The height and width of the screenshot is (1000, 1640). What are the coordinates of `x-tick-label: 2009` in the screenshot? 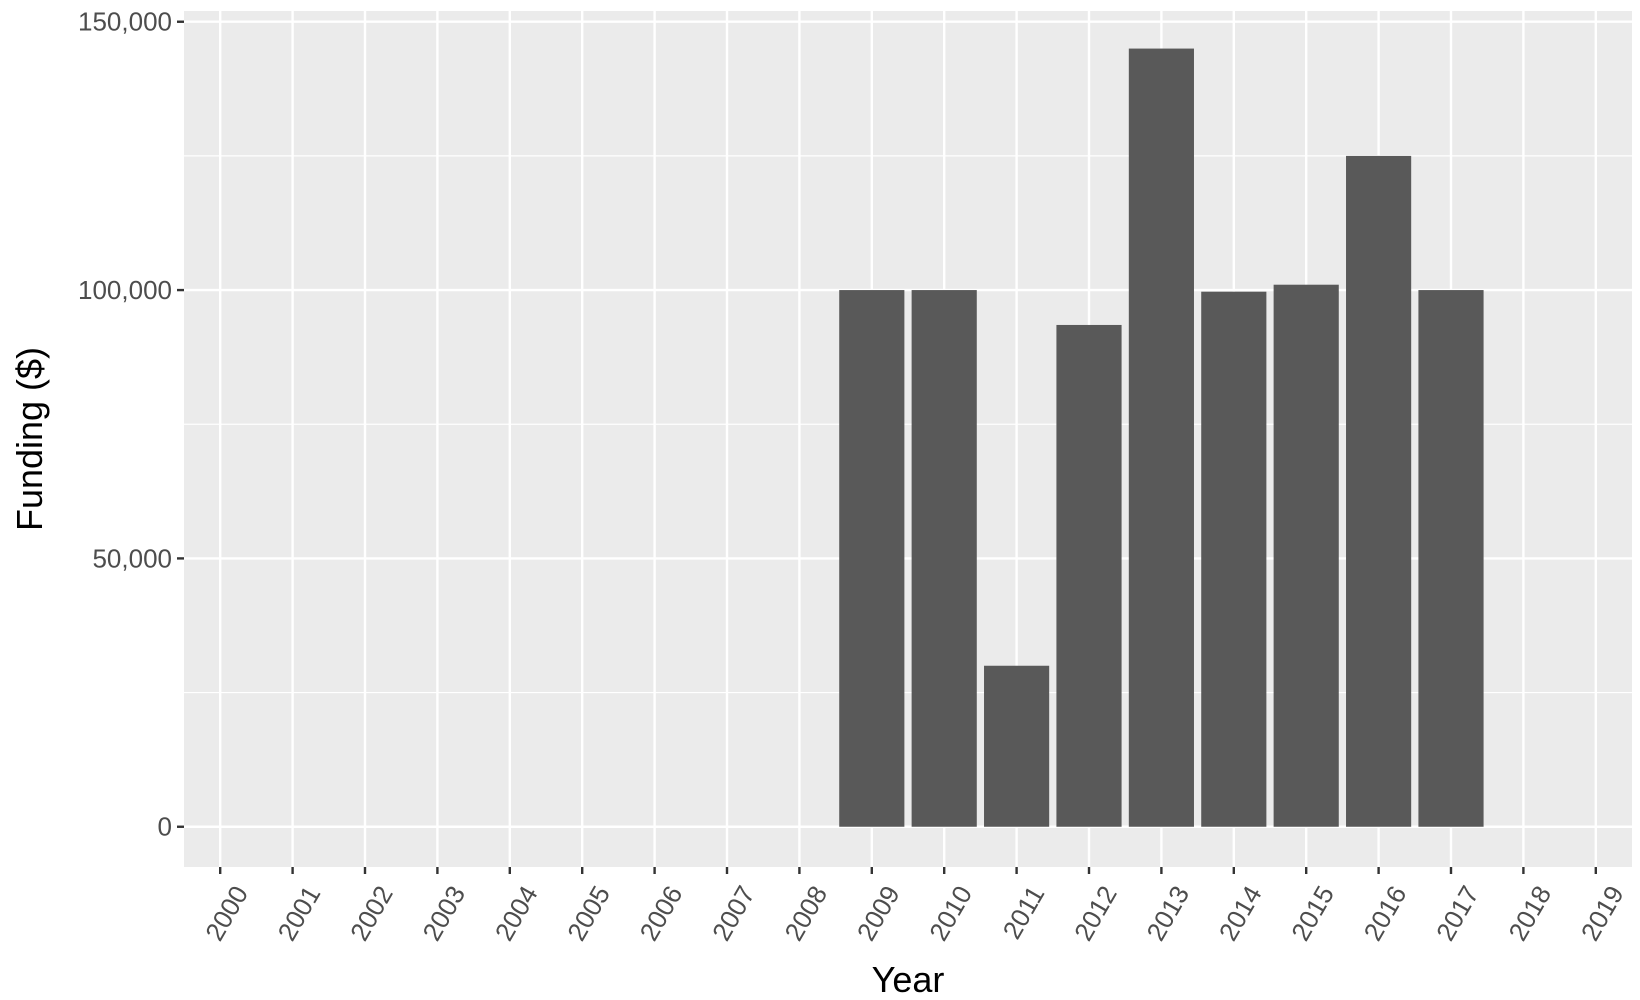 It's located at (878, 913).